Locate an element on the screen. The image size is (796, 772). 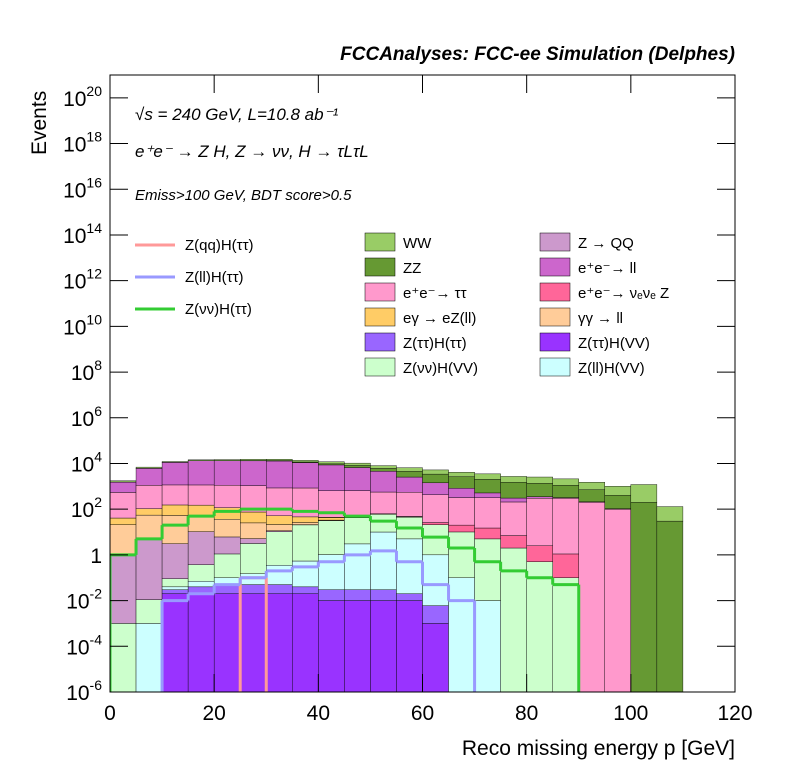
y-tick-label: 10⁻⁴ is located at coordinates (84, 645).